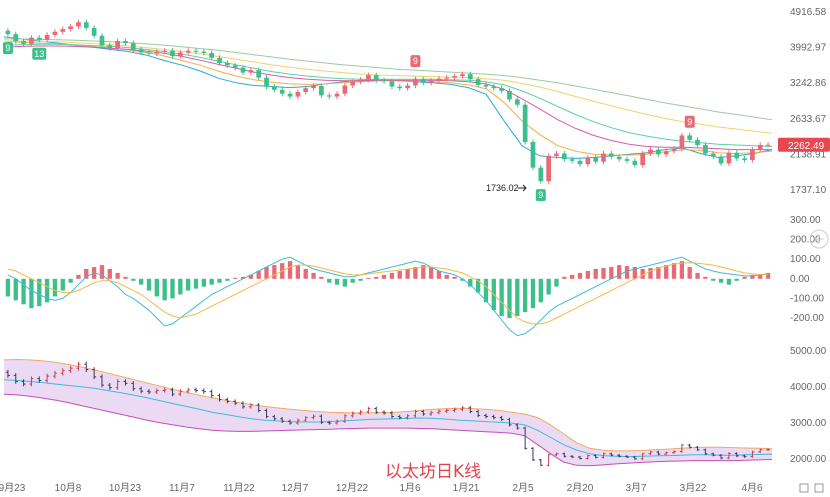  Describe the element at coordinates (805, 240) in the screenshot. I see `macd-tick-label: 200.00` at that location.